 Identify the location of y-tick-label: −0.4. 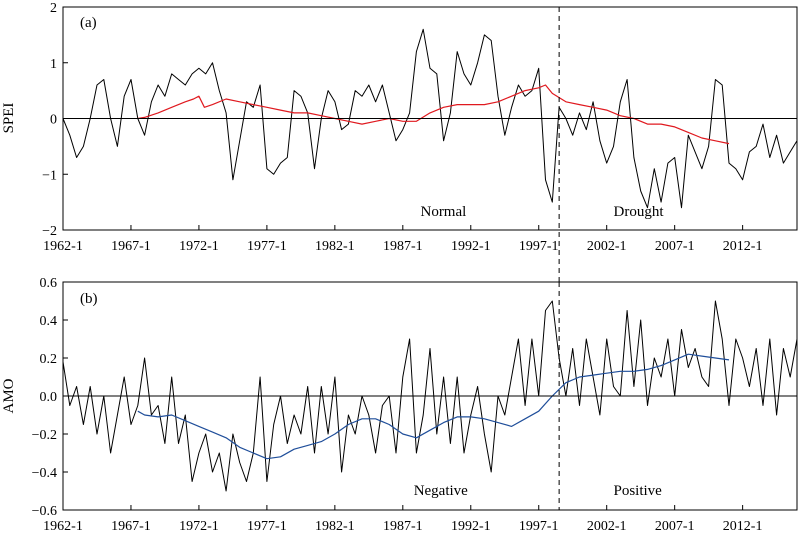
(44, 473).